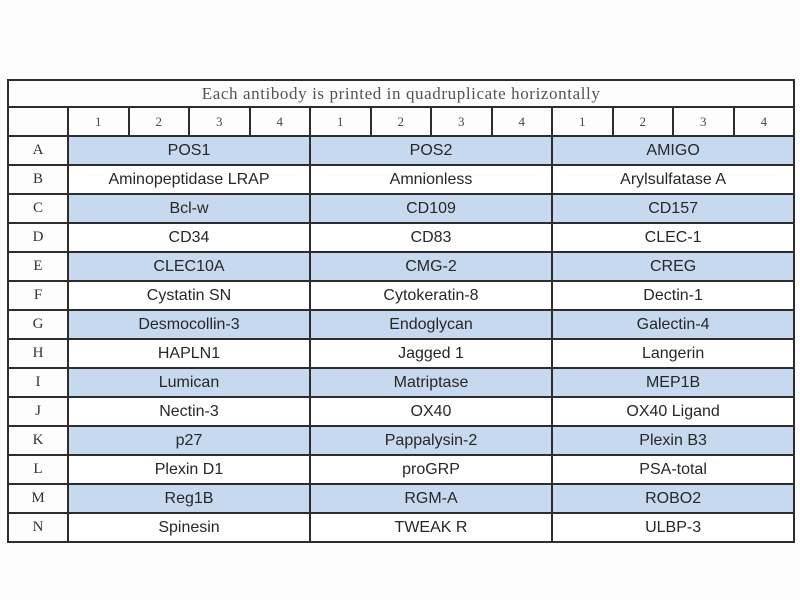  I want to click on table-row: E CLEC10A CMG-2 CREG, so click(401, 266).